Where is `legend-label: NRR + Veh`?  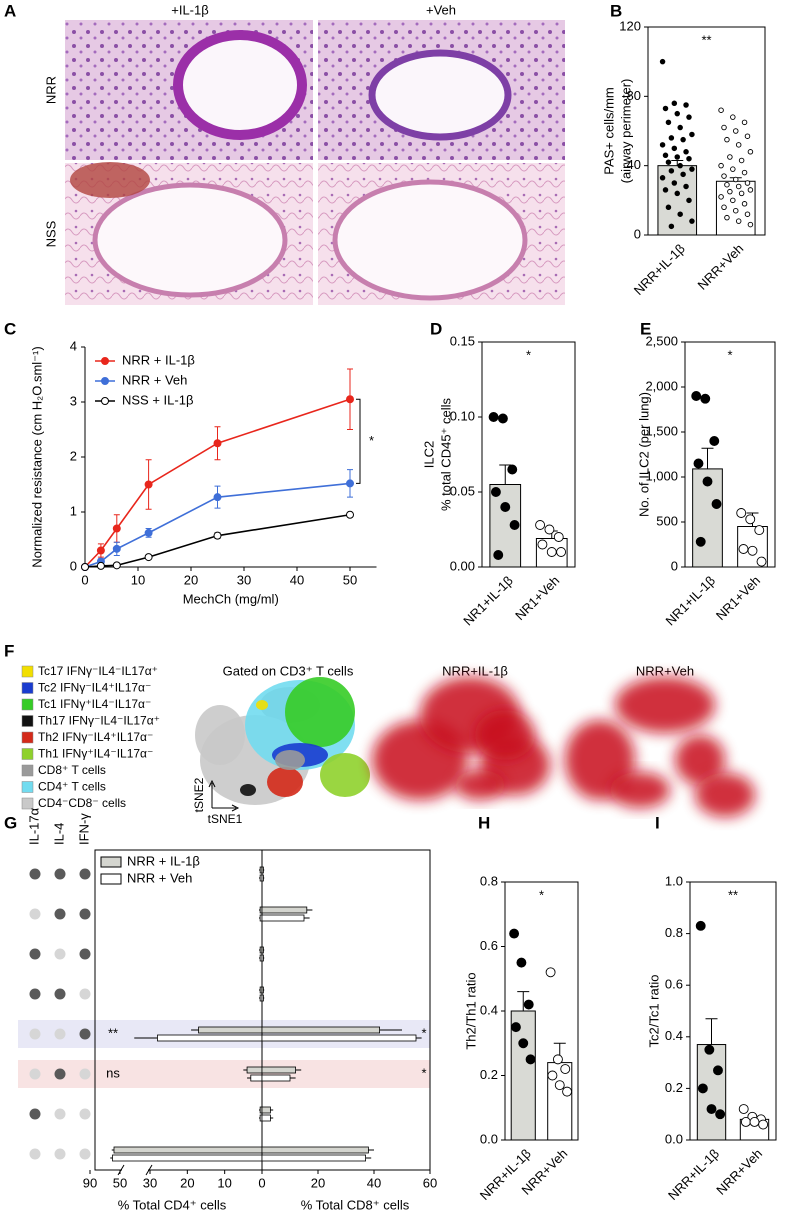 legend-label: NRR + Veh is located at coordinates (154, 379).